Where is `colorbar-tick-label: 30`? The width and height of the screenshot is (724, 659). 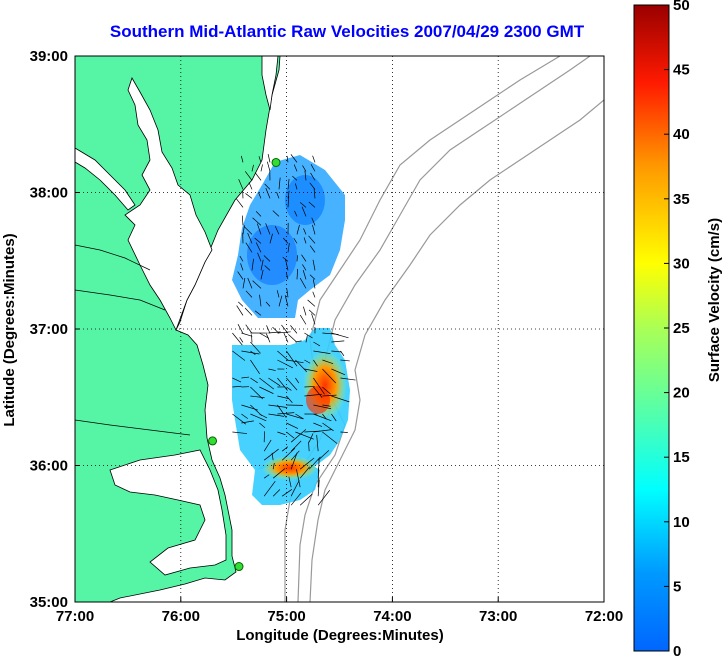 colorbar-tick-label: 30 is located at coordinates (681, 263).